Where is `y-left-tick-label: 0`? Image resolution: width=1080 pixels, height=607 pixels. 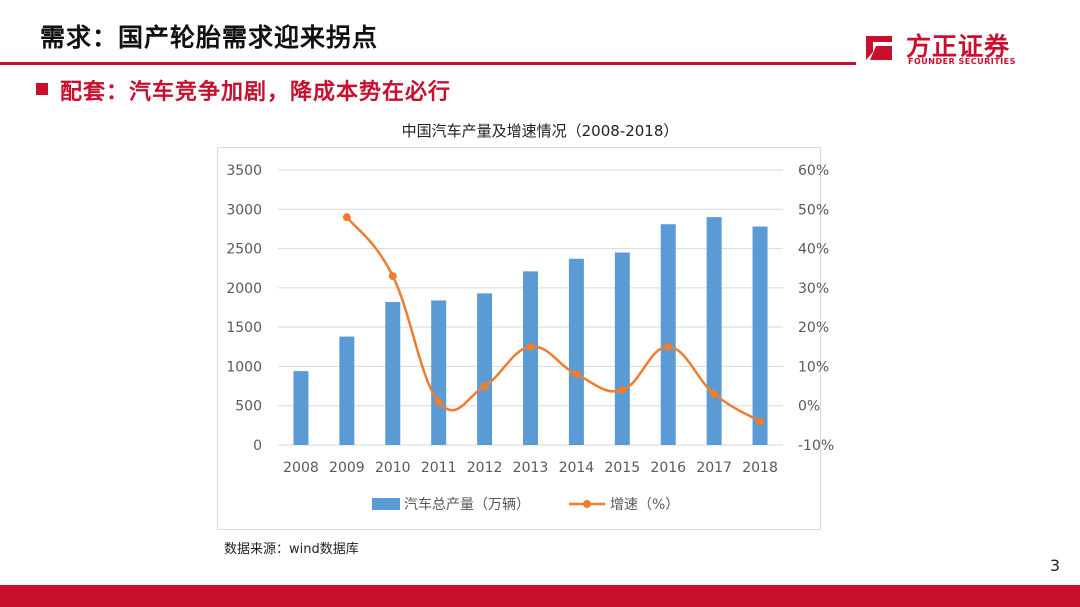 y-left-tick-label: 0 is located at coordinates (257, 446).